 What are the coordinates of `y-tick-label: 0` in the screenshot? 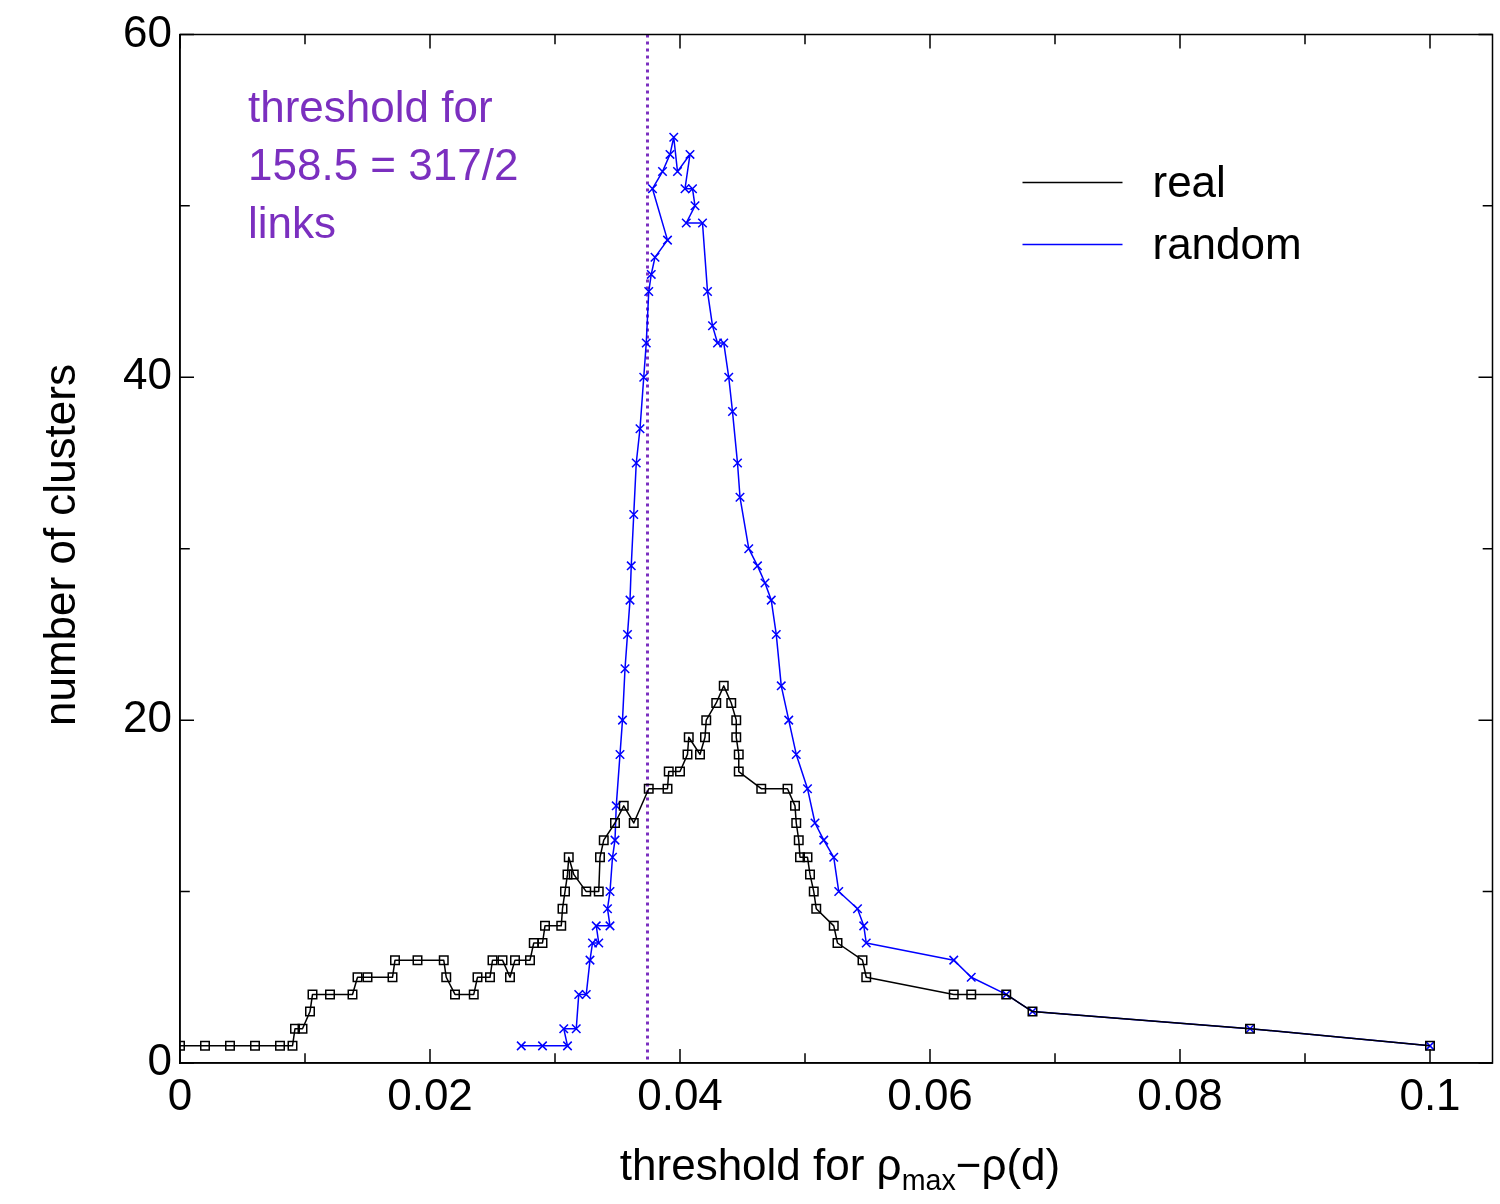 It's located at (159, 1060).